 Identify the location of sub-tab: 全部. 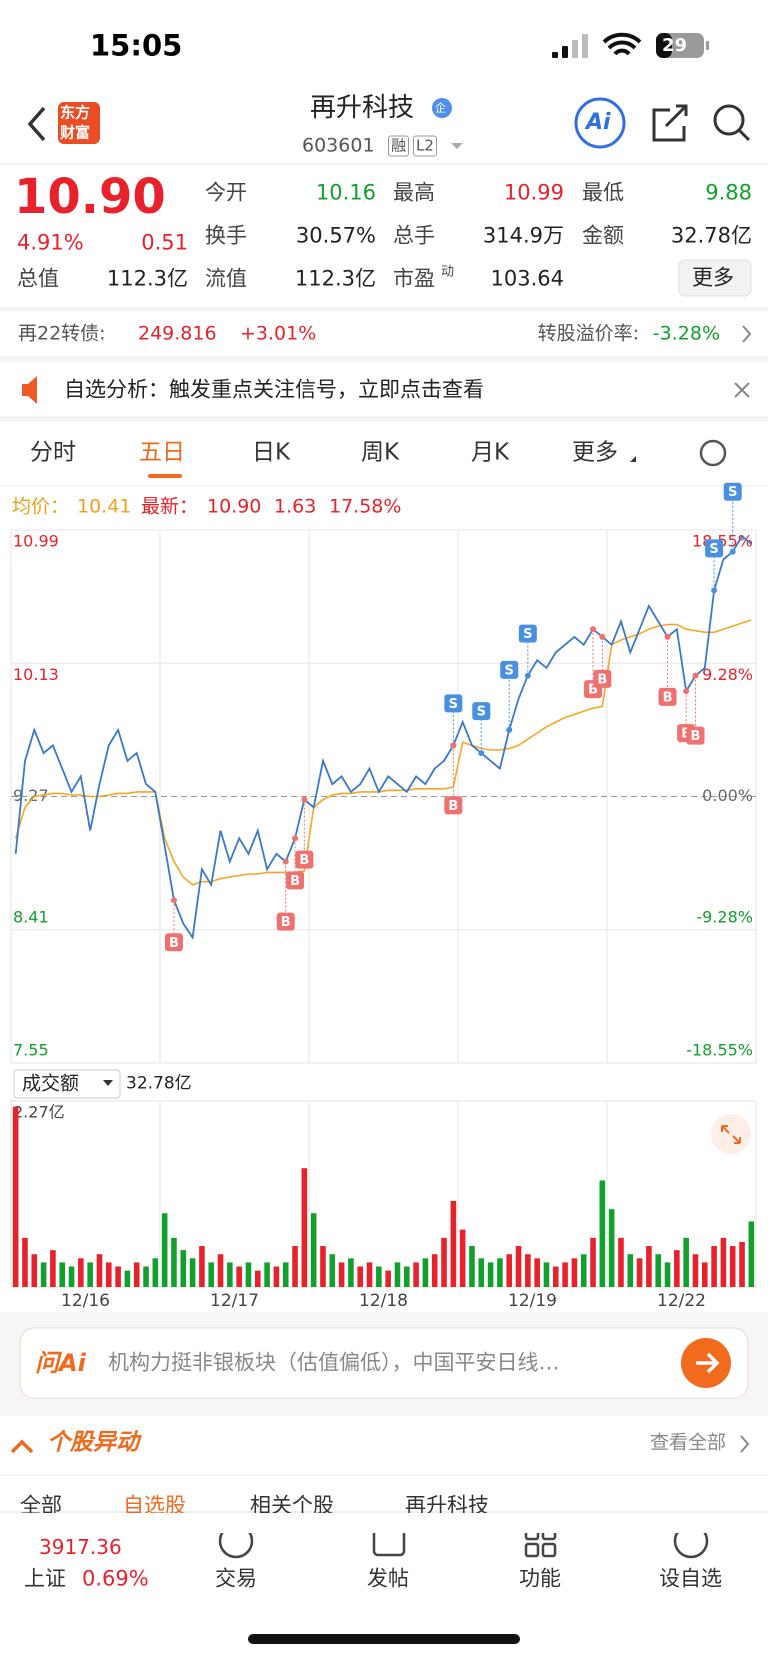
(41, 1505).